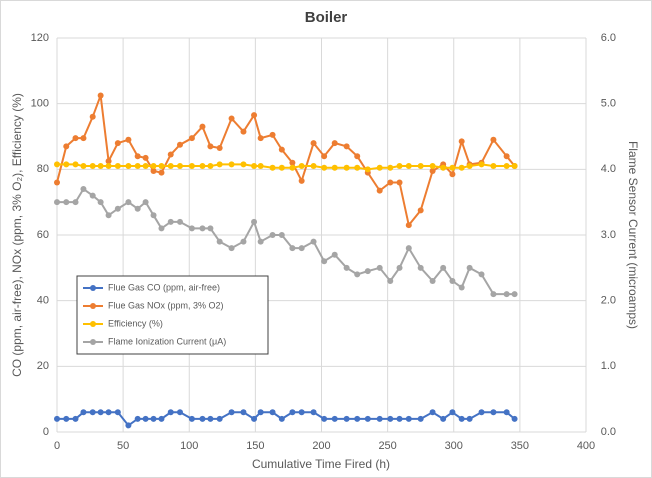 The height and width of the screenshot is (478, 652). What do you see at coordinates (123, 446) in the screenshot?
I see `x-tick-label: 50` at bounding box center [123, 446].